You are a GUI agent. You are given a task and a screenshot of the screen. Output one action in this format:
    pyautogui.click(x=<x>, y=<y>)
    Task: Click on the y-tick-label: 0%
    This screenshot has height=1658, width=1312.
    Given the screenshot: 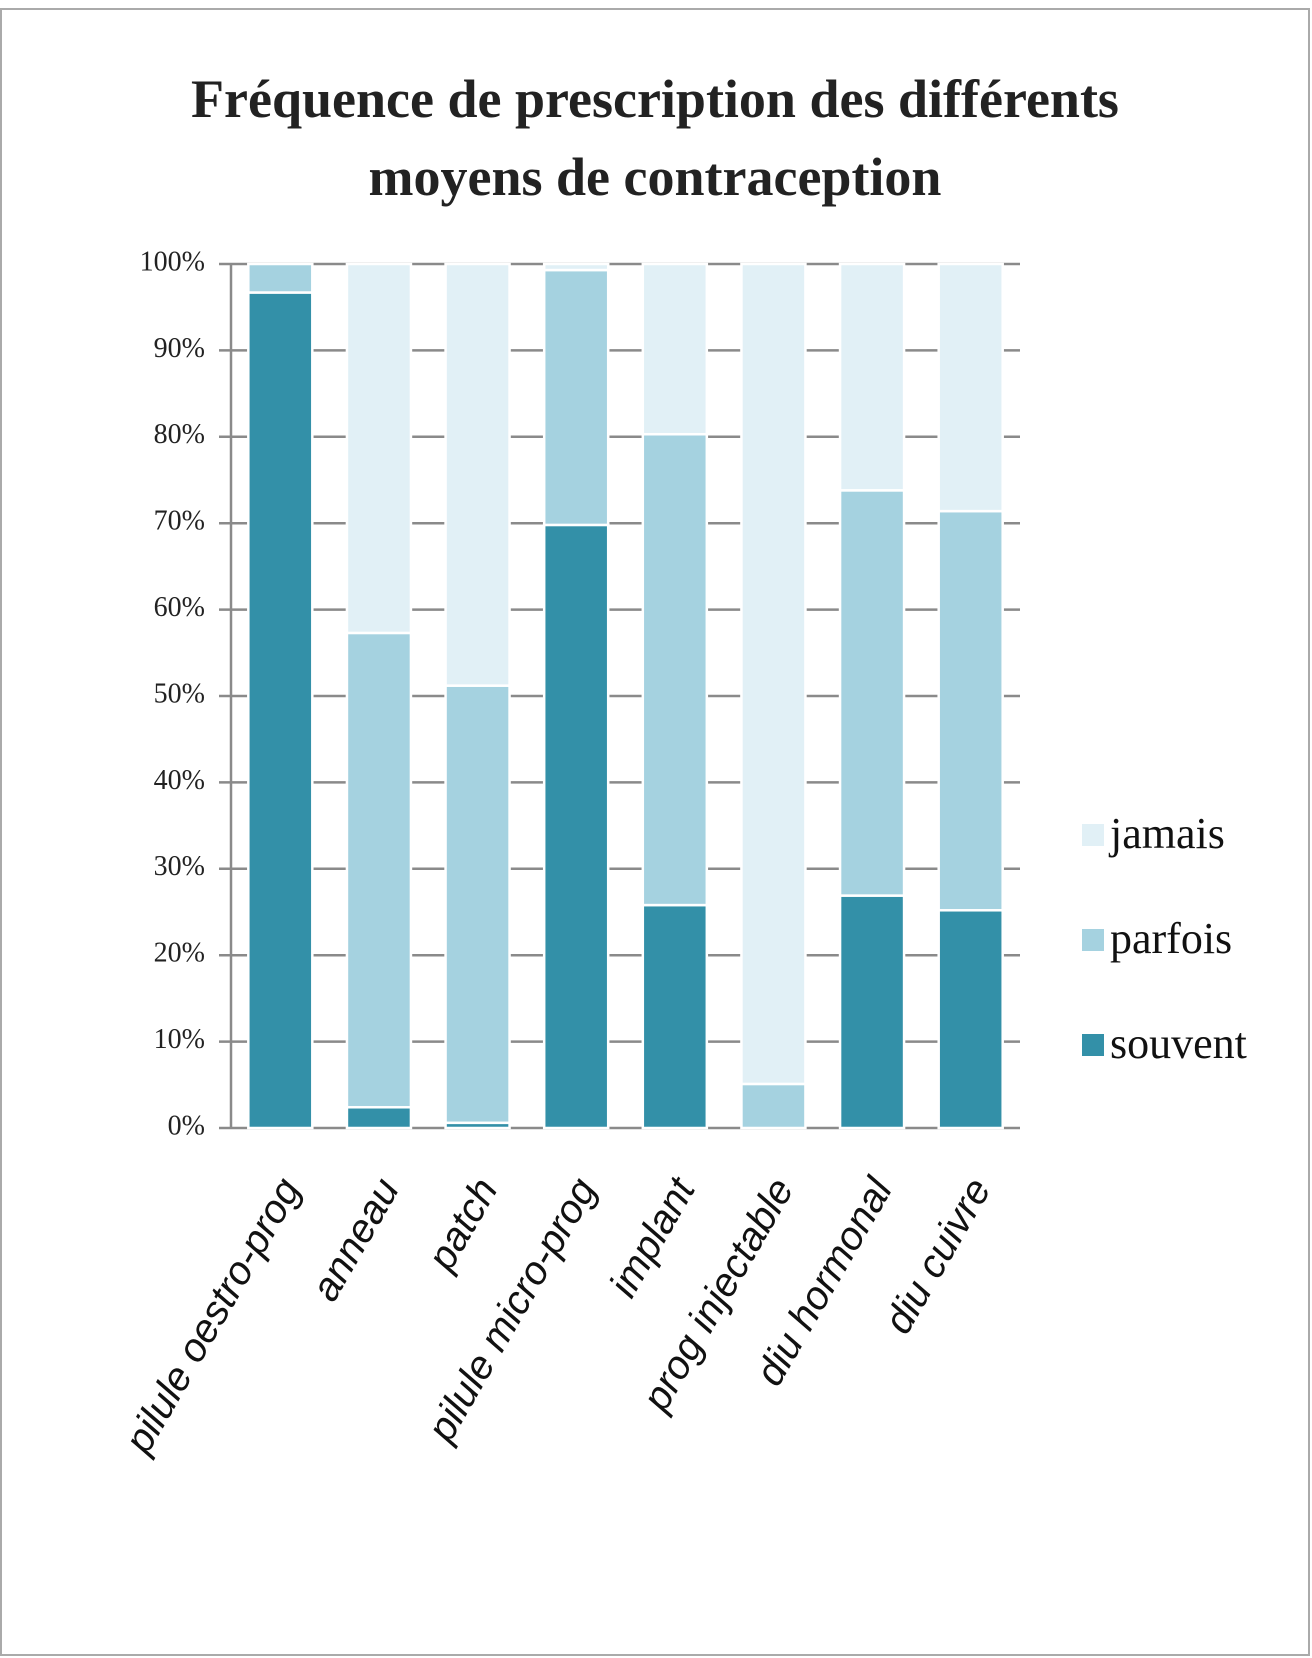 What is the action you would take?
    pyautogui.click(x=186, y=1125)
    